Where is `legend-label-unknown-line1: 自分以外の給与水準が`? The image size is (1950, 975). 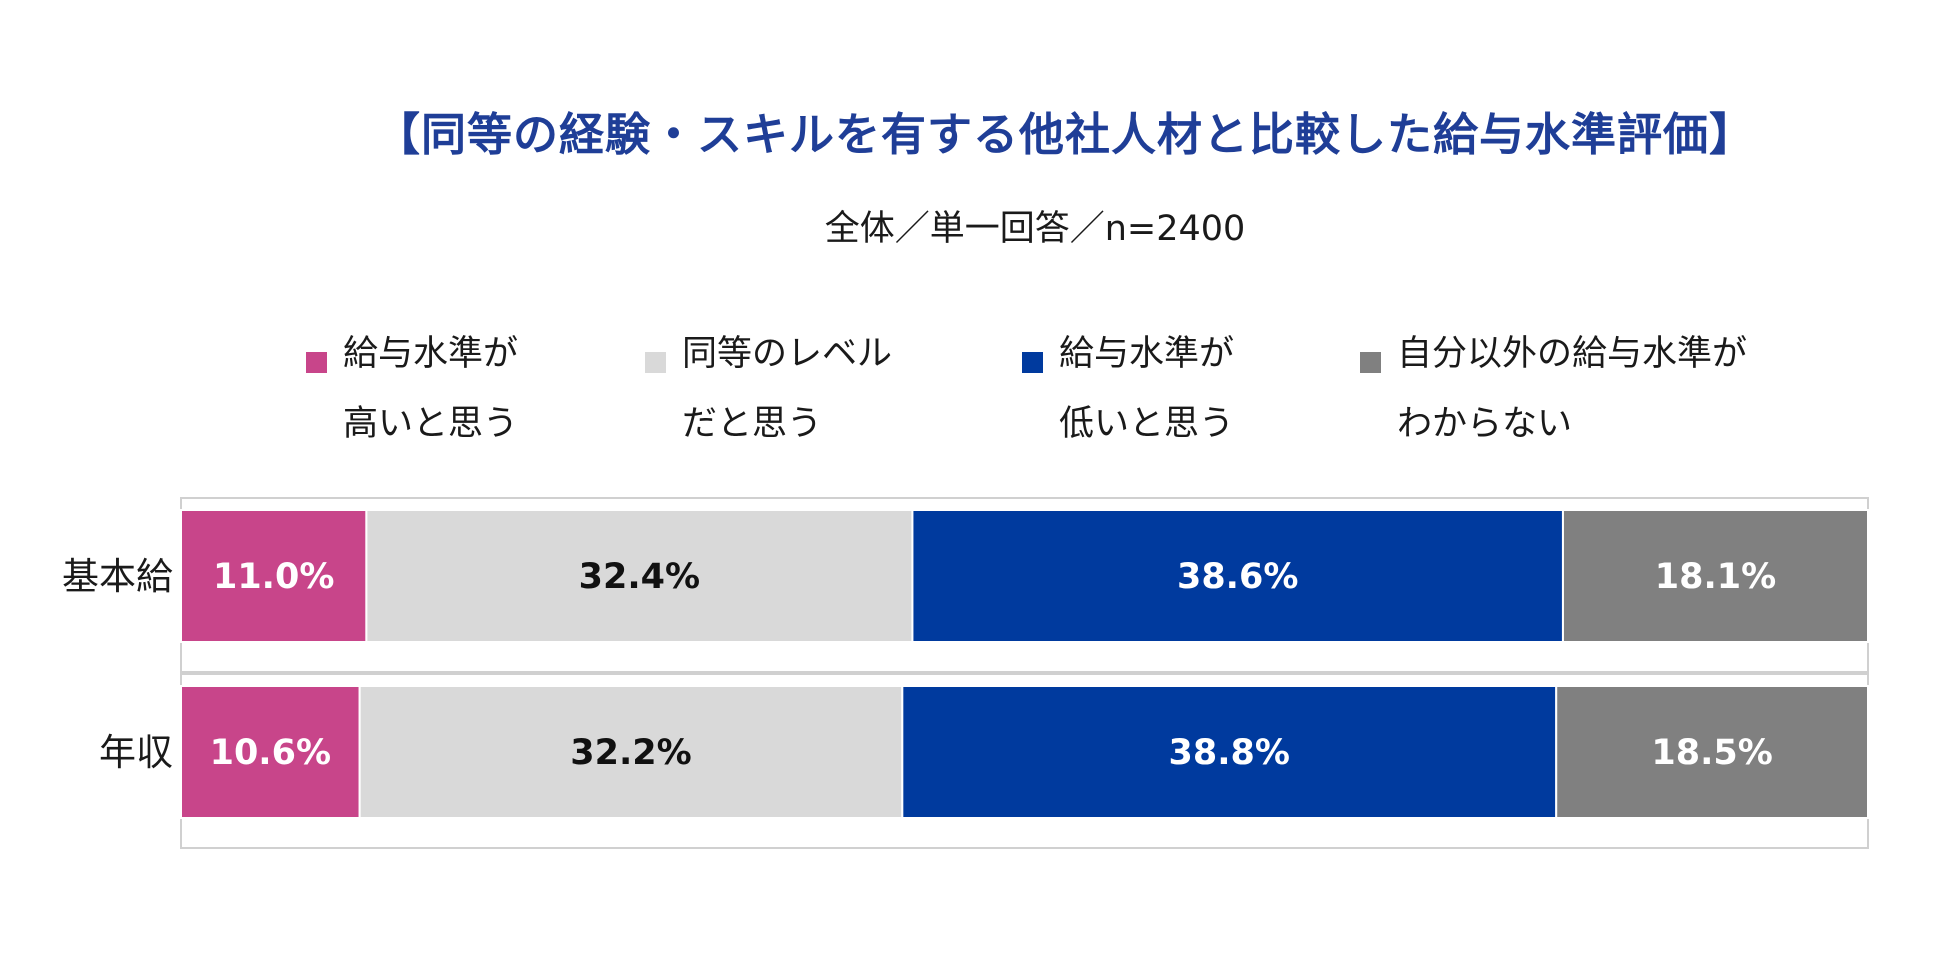
legend-label-unknown-line1: 自分以外の給与水準が is located at coordinates (1572, 354).